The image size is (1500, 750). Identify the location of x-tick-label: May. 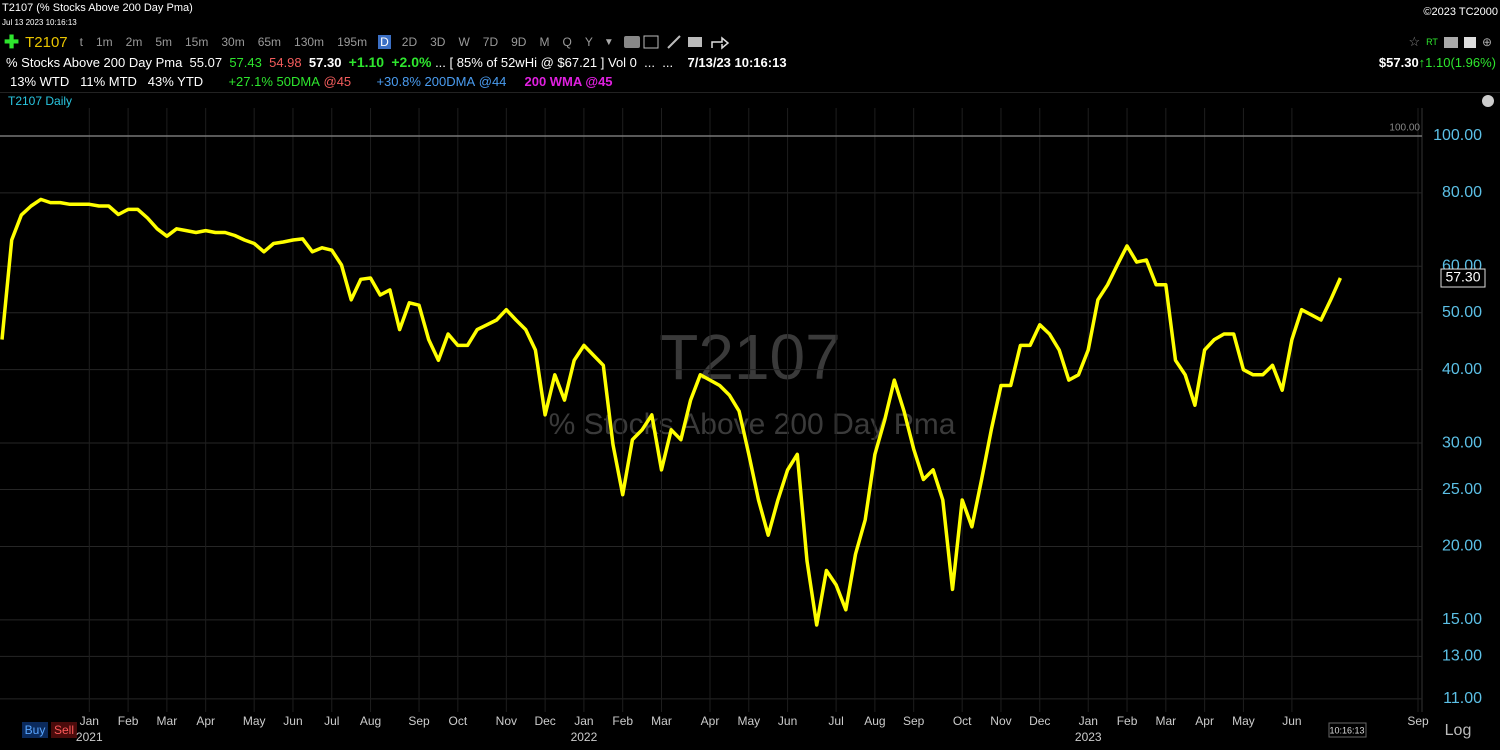
(1243, 721).